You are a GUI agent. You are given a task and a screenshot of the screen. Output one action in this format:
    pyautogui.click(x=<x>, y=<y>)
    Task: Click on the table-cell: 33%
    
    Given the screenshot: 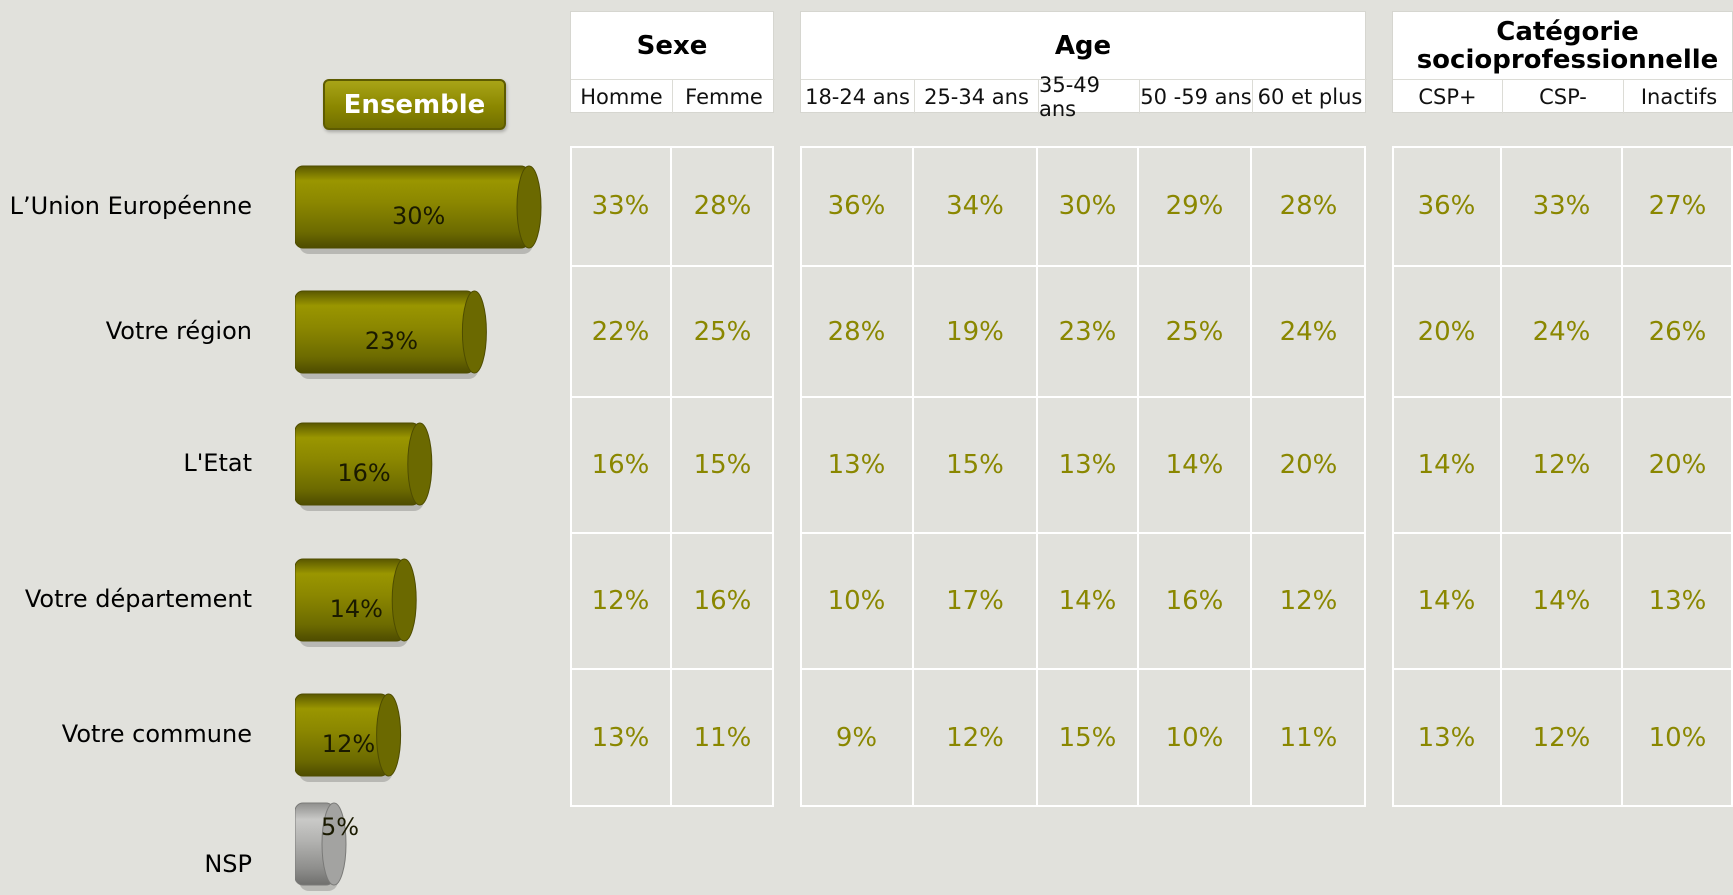 What is the action you would take?
    pyautogui.click(x=620, y=206)
    